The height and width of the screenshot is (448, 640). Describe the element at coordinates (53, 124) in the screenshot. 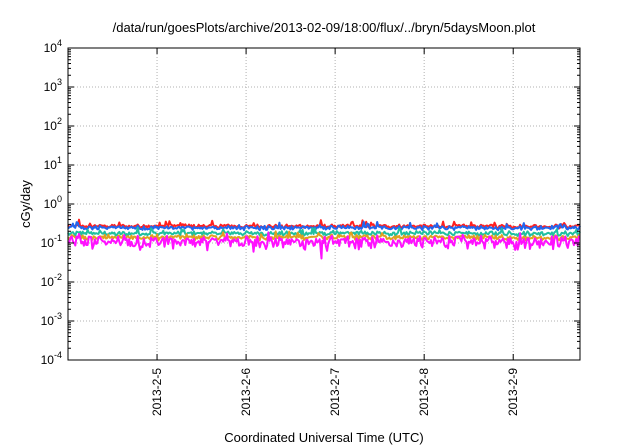

I see `y-tick-label: 10²` at that location.